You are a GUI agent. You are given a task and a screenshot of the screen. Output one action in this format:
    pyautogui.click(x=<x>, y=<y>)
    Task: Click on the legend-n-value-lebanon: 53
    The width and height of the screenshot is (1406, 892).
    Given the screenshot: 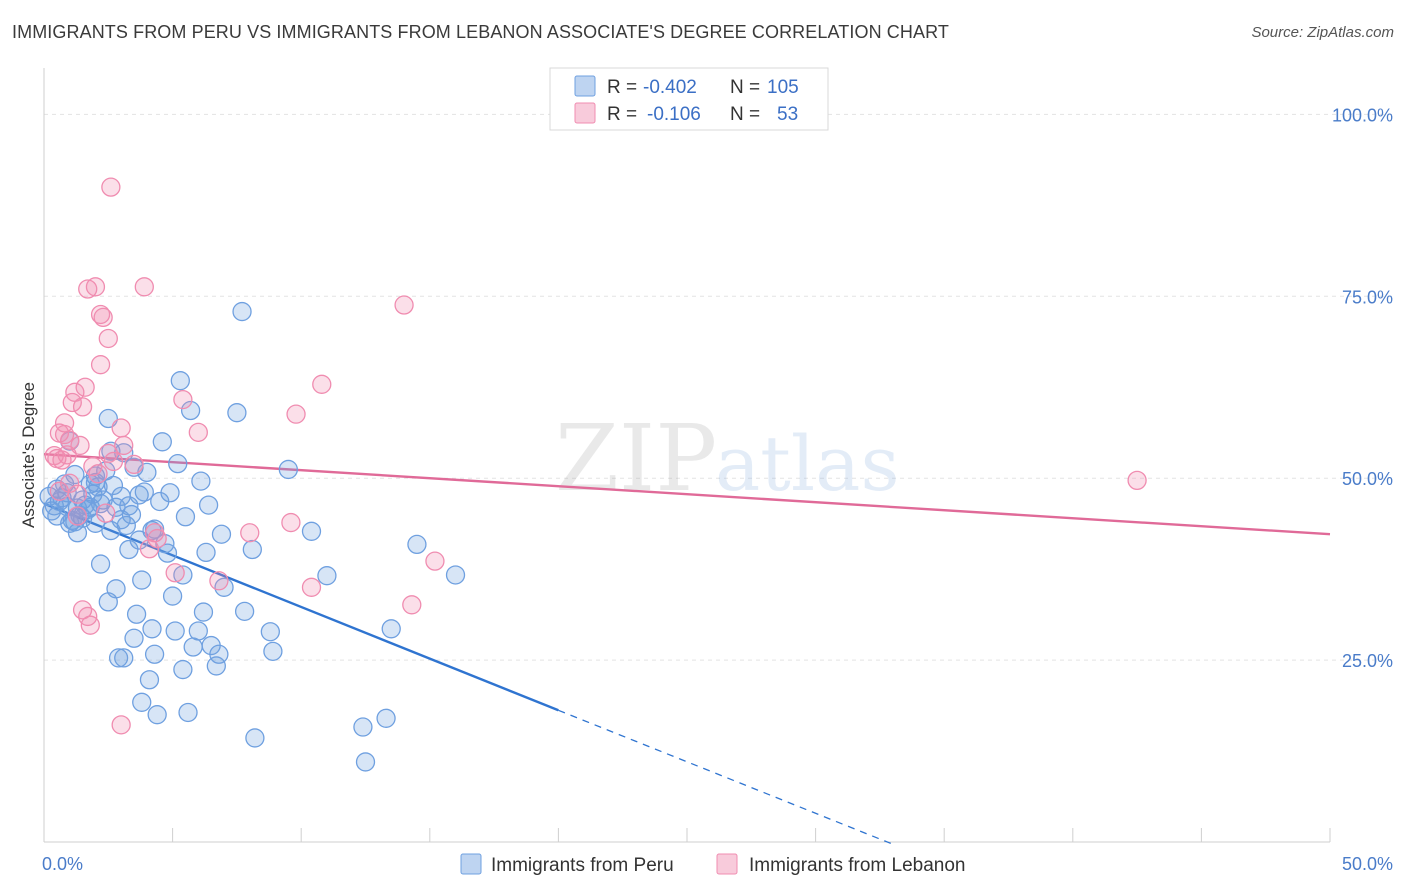 What is the action you would take?
    pyautogui.click(x=787, y=114)
    